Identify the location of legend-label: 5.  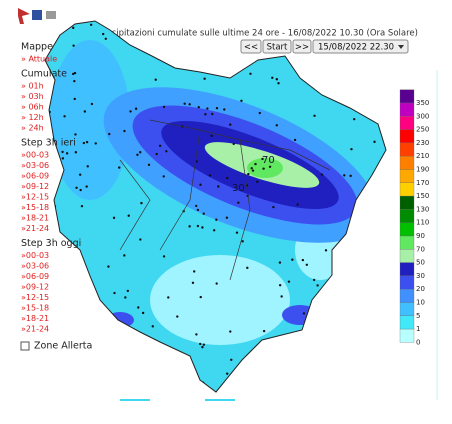
(418, 316).